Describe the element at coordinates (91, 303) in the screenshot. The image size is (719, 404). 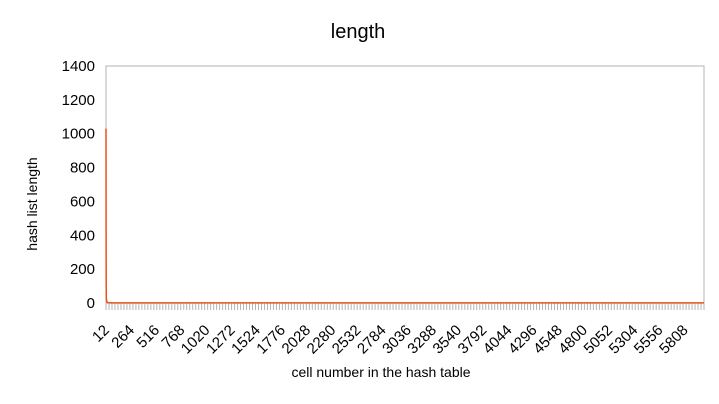
I see `y-tick-label: 0` at that location.